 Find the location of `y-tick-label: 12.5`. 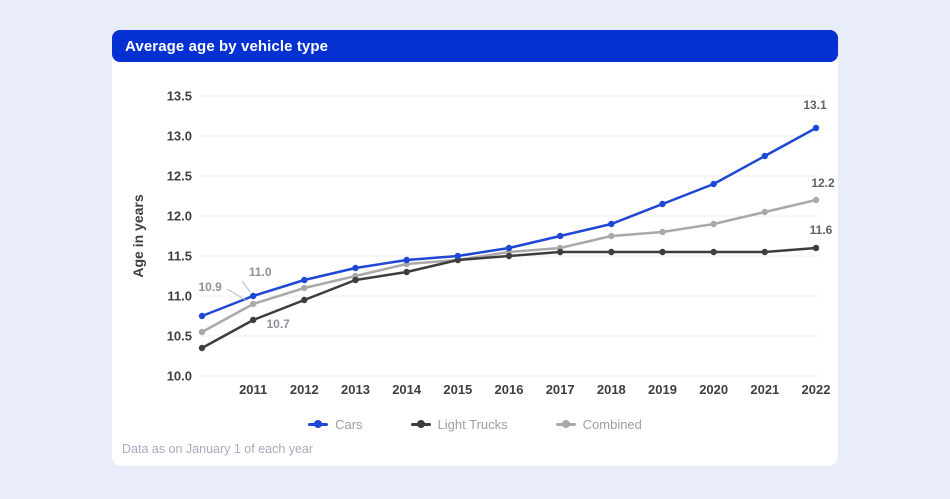

y-tick-label: 12.5 is located at coordinates (179, 176).